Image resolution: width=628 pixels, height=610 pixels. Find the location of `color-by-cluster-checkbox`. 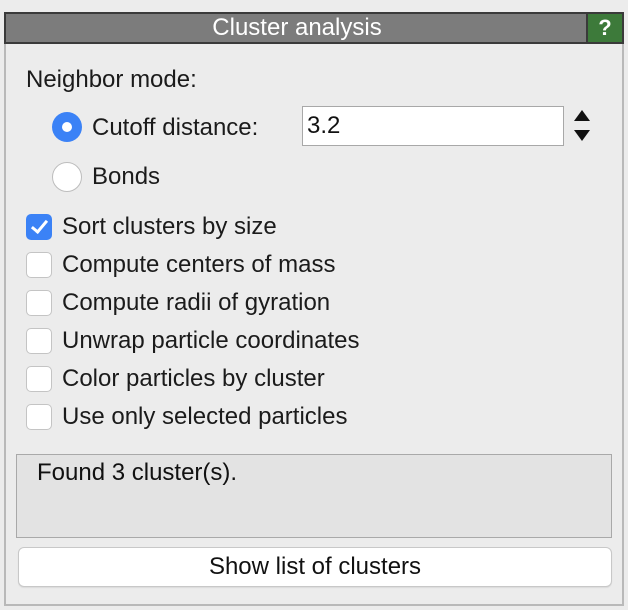

color-by-cluster-checkbox is located at coordinates (39, 379).